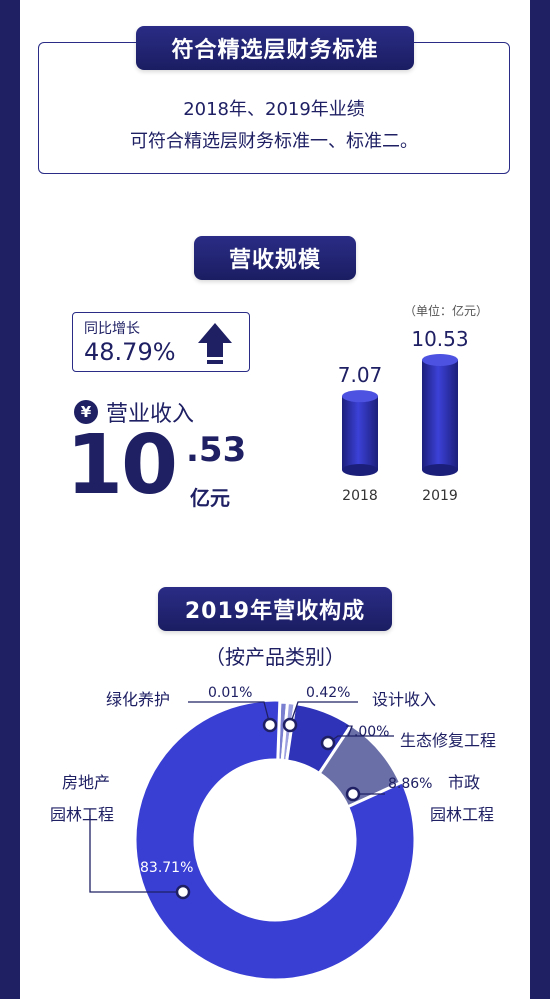  I want to click on donut-slice, so click(275, 840).